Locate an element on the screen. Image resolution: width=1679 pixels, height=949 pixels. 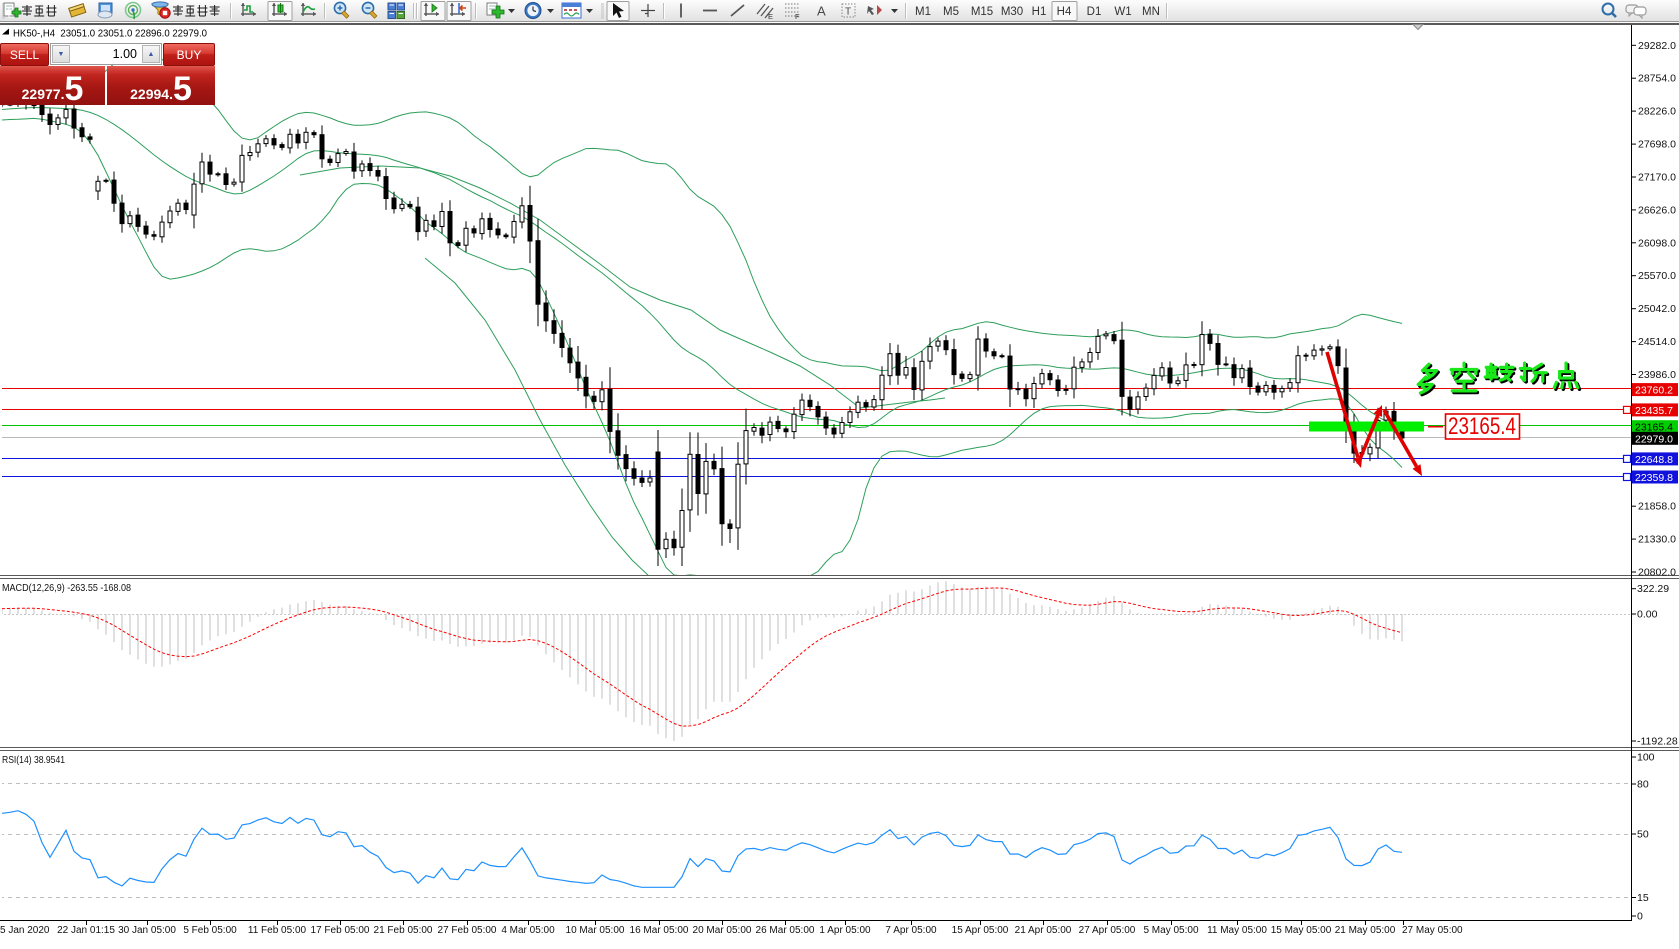
svg-text:HK50-,H4 23051.0 23051.0 2289: HK50-,H4 23051.0 23051.0 22896.0 22979.0 is located at coordinates (110, 34).